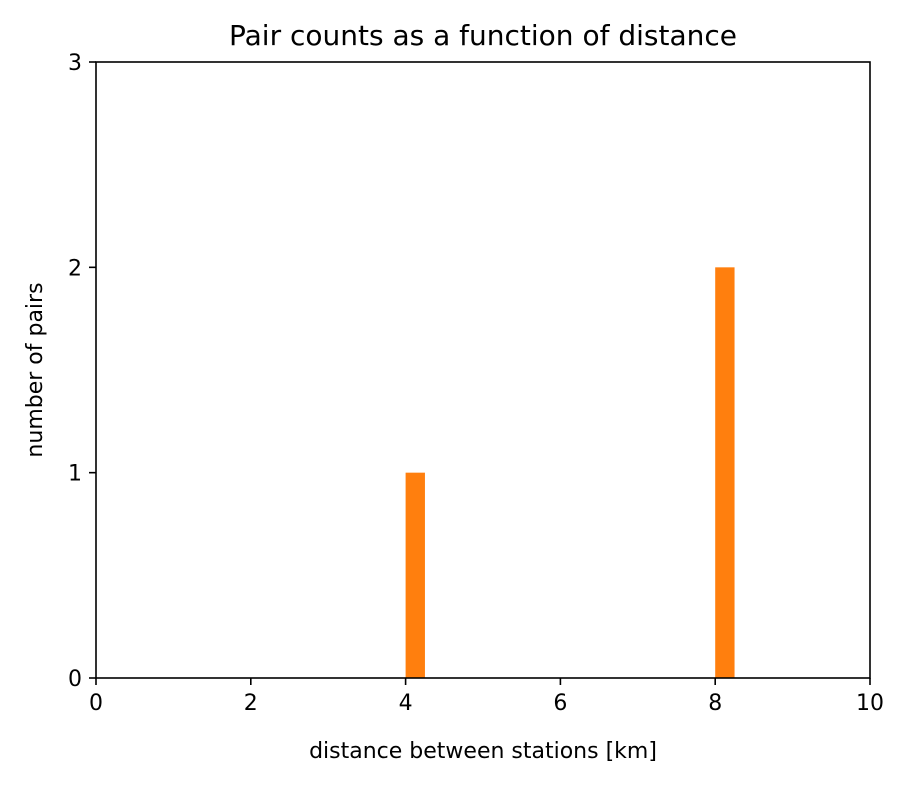  Describe the element at coordinates (82, 371) in the screenshot. I see `y-axis-ticks: 0 1 2 3` at that location.